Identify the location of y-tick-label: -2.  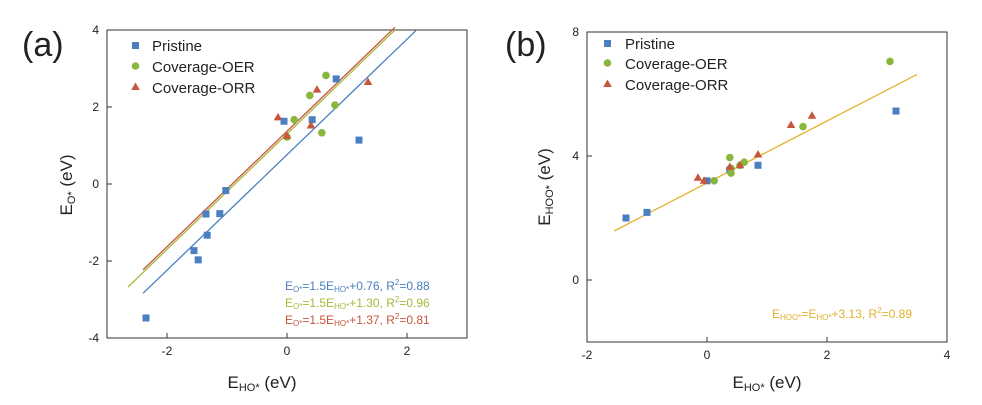
(93, 261).